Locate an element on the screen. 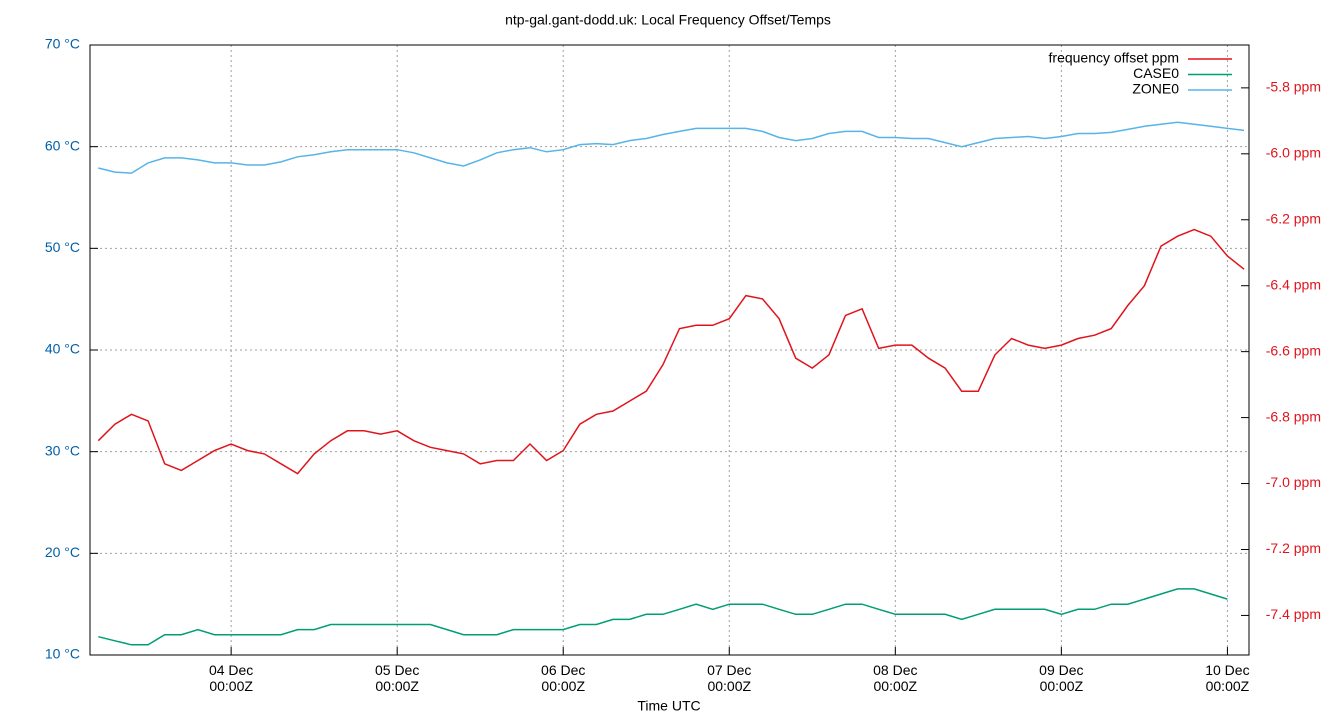 Image resolution: width=1340 pixels, height=720 pixels. x-tick-label: 07 Dec 00:00Z is located at coordinates (729, 678).